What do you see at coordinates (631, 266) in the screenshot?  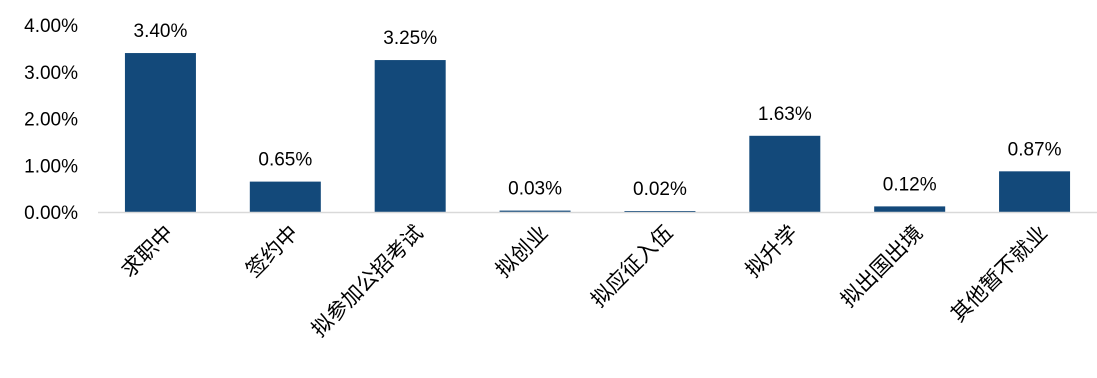 I see `category-label: 拟应征入伍` at bounding box center [631, 266].